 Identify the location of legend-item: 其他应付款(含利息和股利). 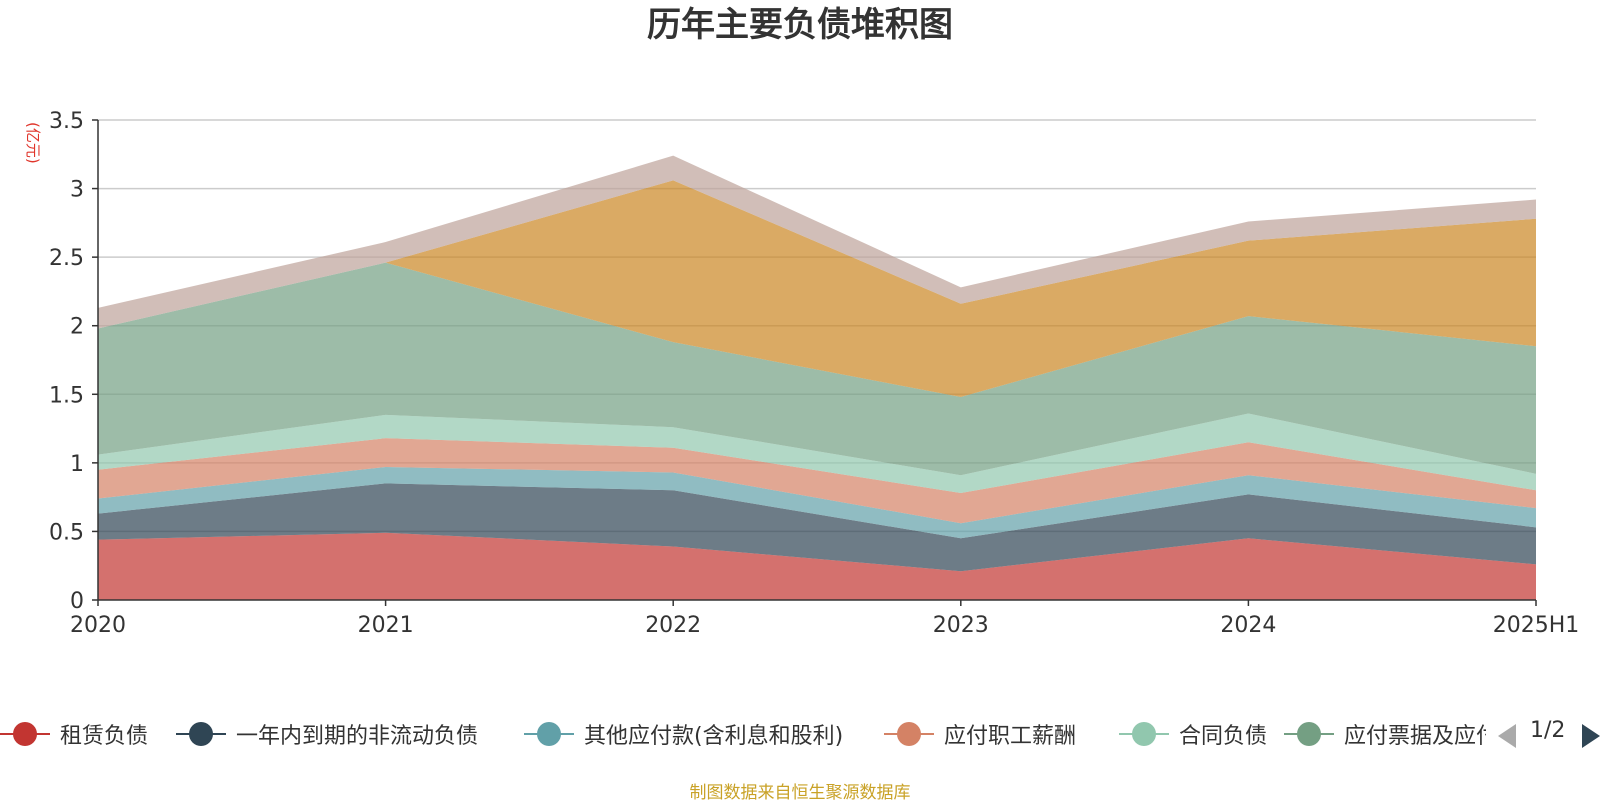
(683, 734).